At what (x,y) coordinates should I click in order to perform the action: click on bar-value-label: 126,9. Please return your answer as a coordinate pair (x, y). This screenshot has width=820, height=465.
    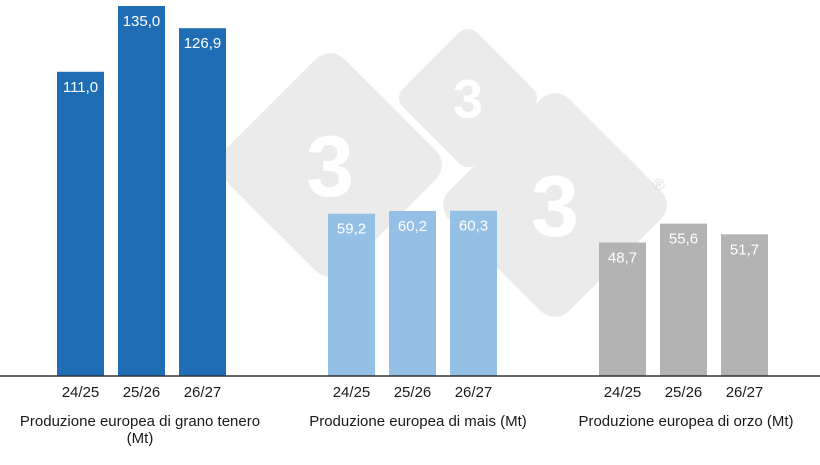
    Looking at the image, I should click on (203, 43).